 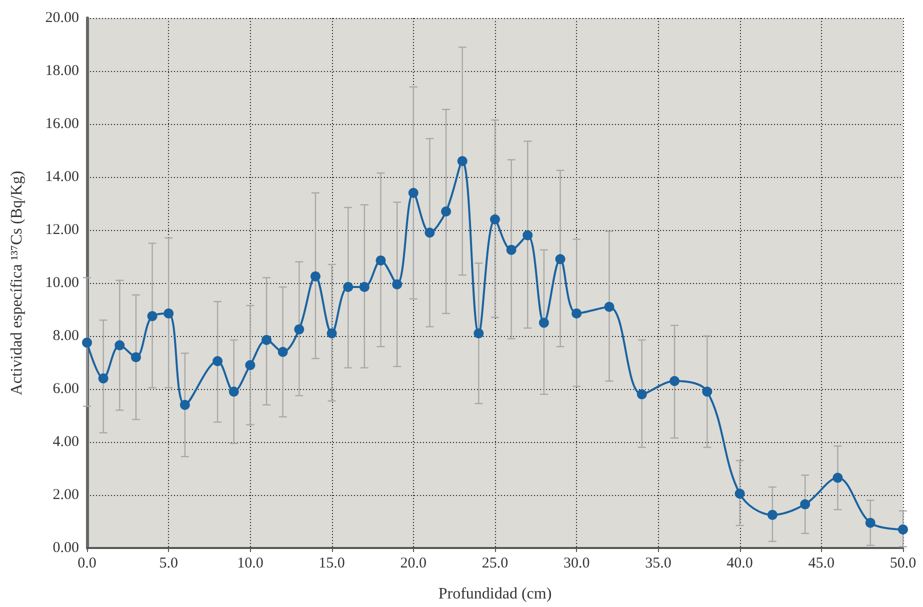 What do you see at coordinates (168, 564) in the screenshot?
I see `x-tick-label: 5.0` at bounding box center [168, 564].